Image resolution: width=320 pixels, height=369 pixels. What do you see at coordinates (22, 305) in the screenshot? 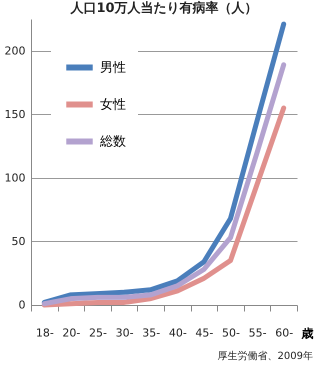
I see `y-tick-label: 0` at bounding box center [22, 305].